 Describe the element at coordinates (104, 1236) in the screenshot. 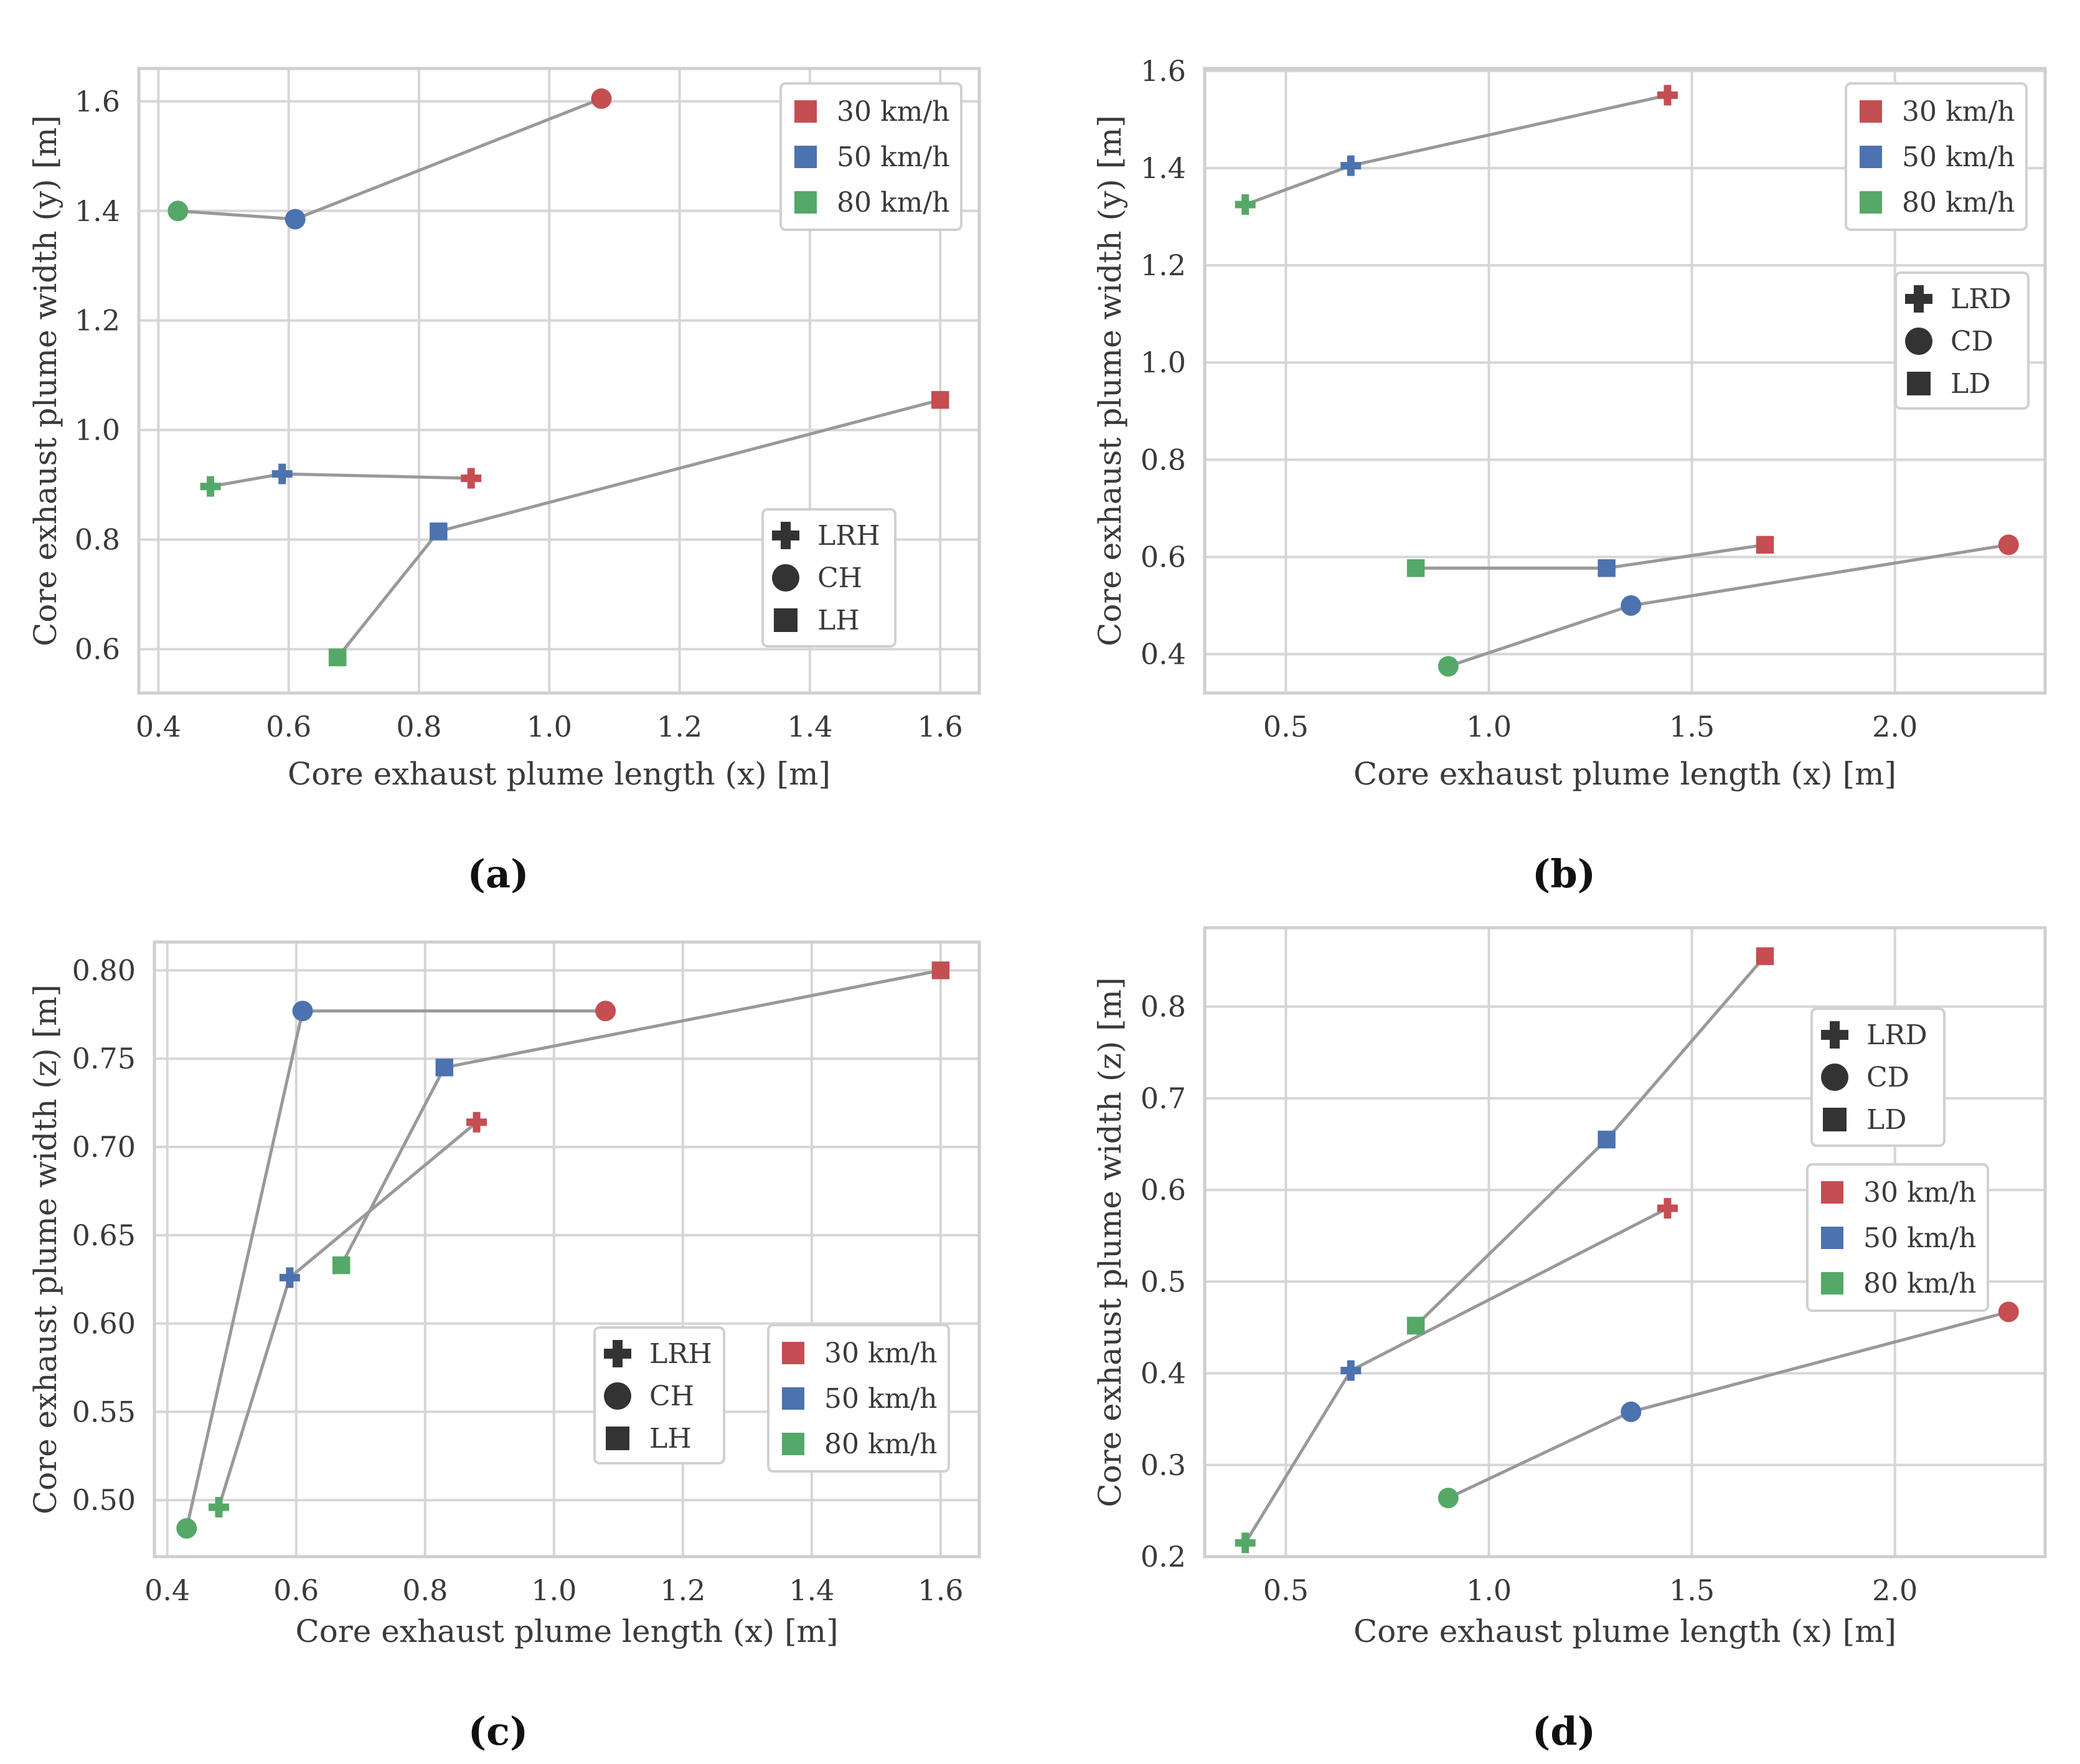

I see `y-tick-label: 0.65` at that location.